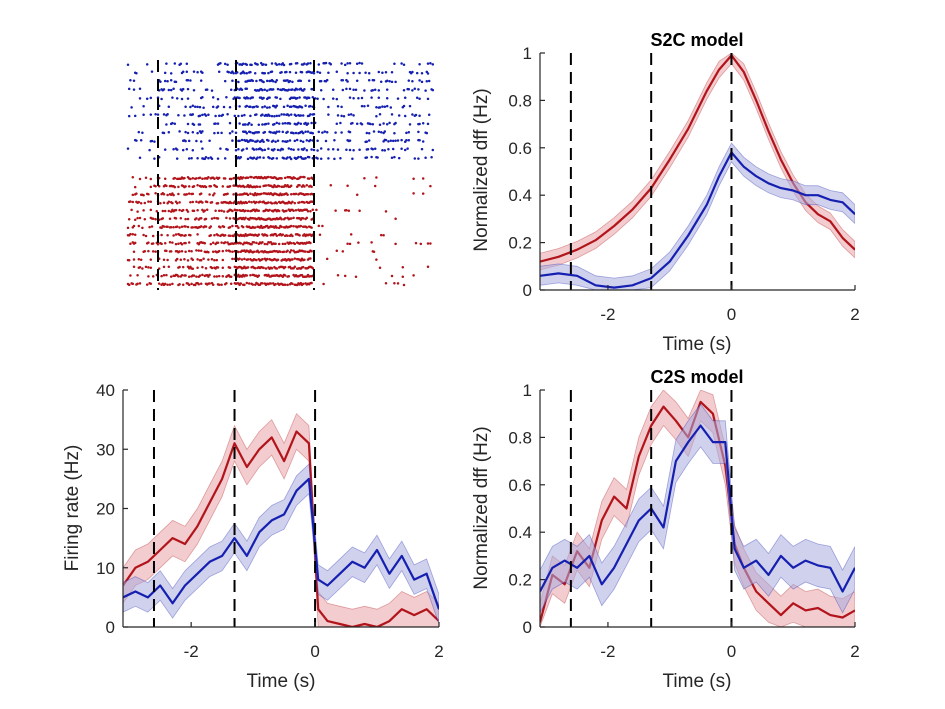 The width and height of the screenshot is (945, 709). What do you see at coordinates (281, 681) in the screenshot?
I see `firing-xlabel: Time (s)` at bounding box center [281, 681].